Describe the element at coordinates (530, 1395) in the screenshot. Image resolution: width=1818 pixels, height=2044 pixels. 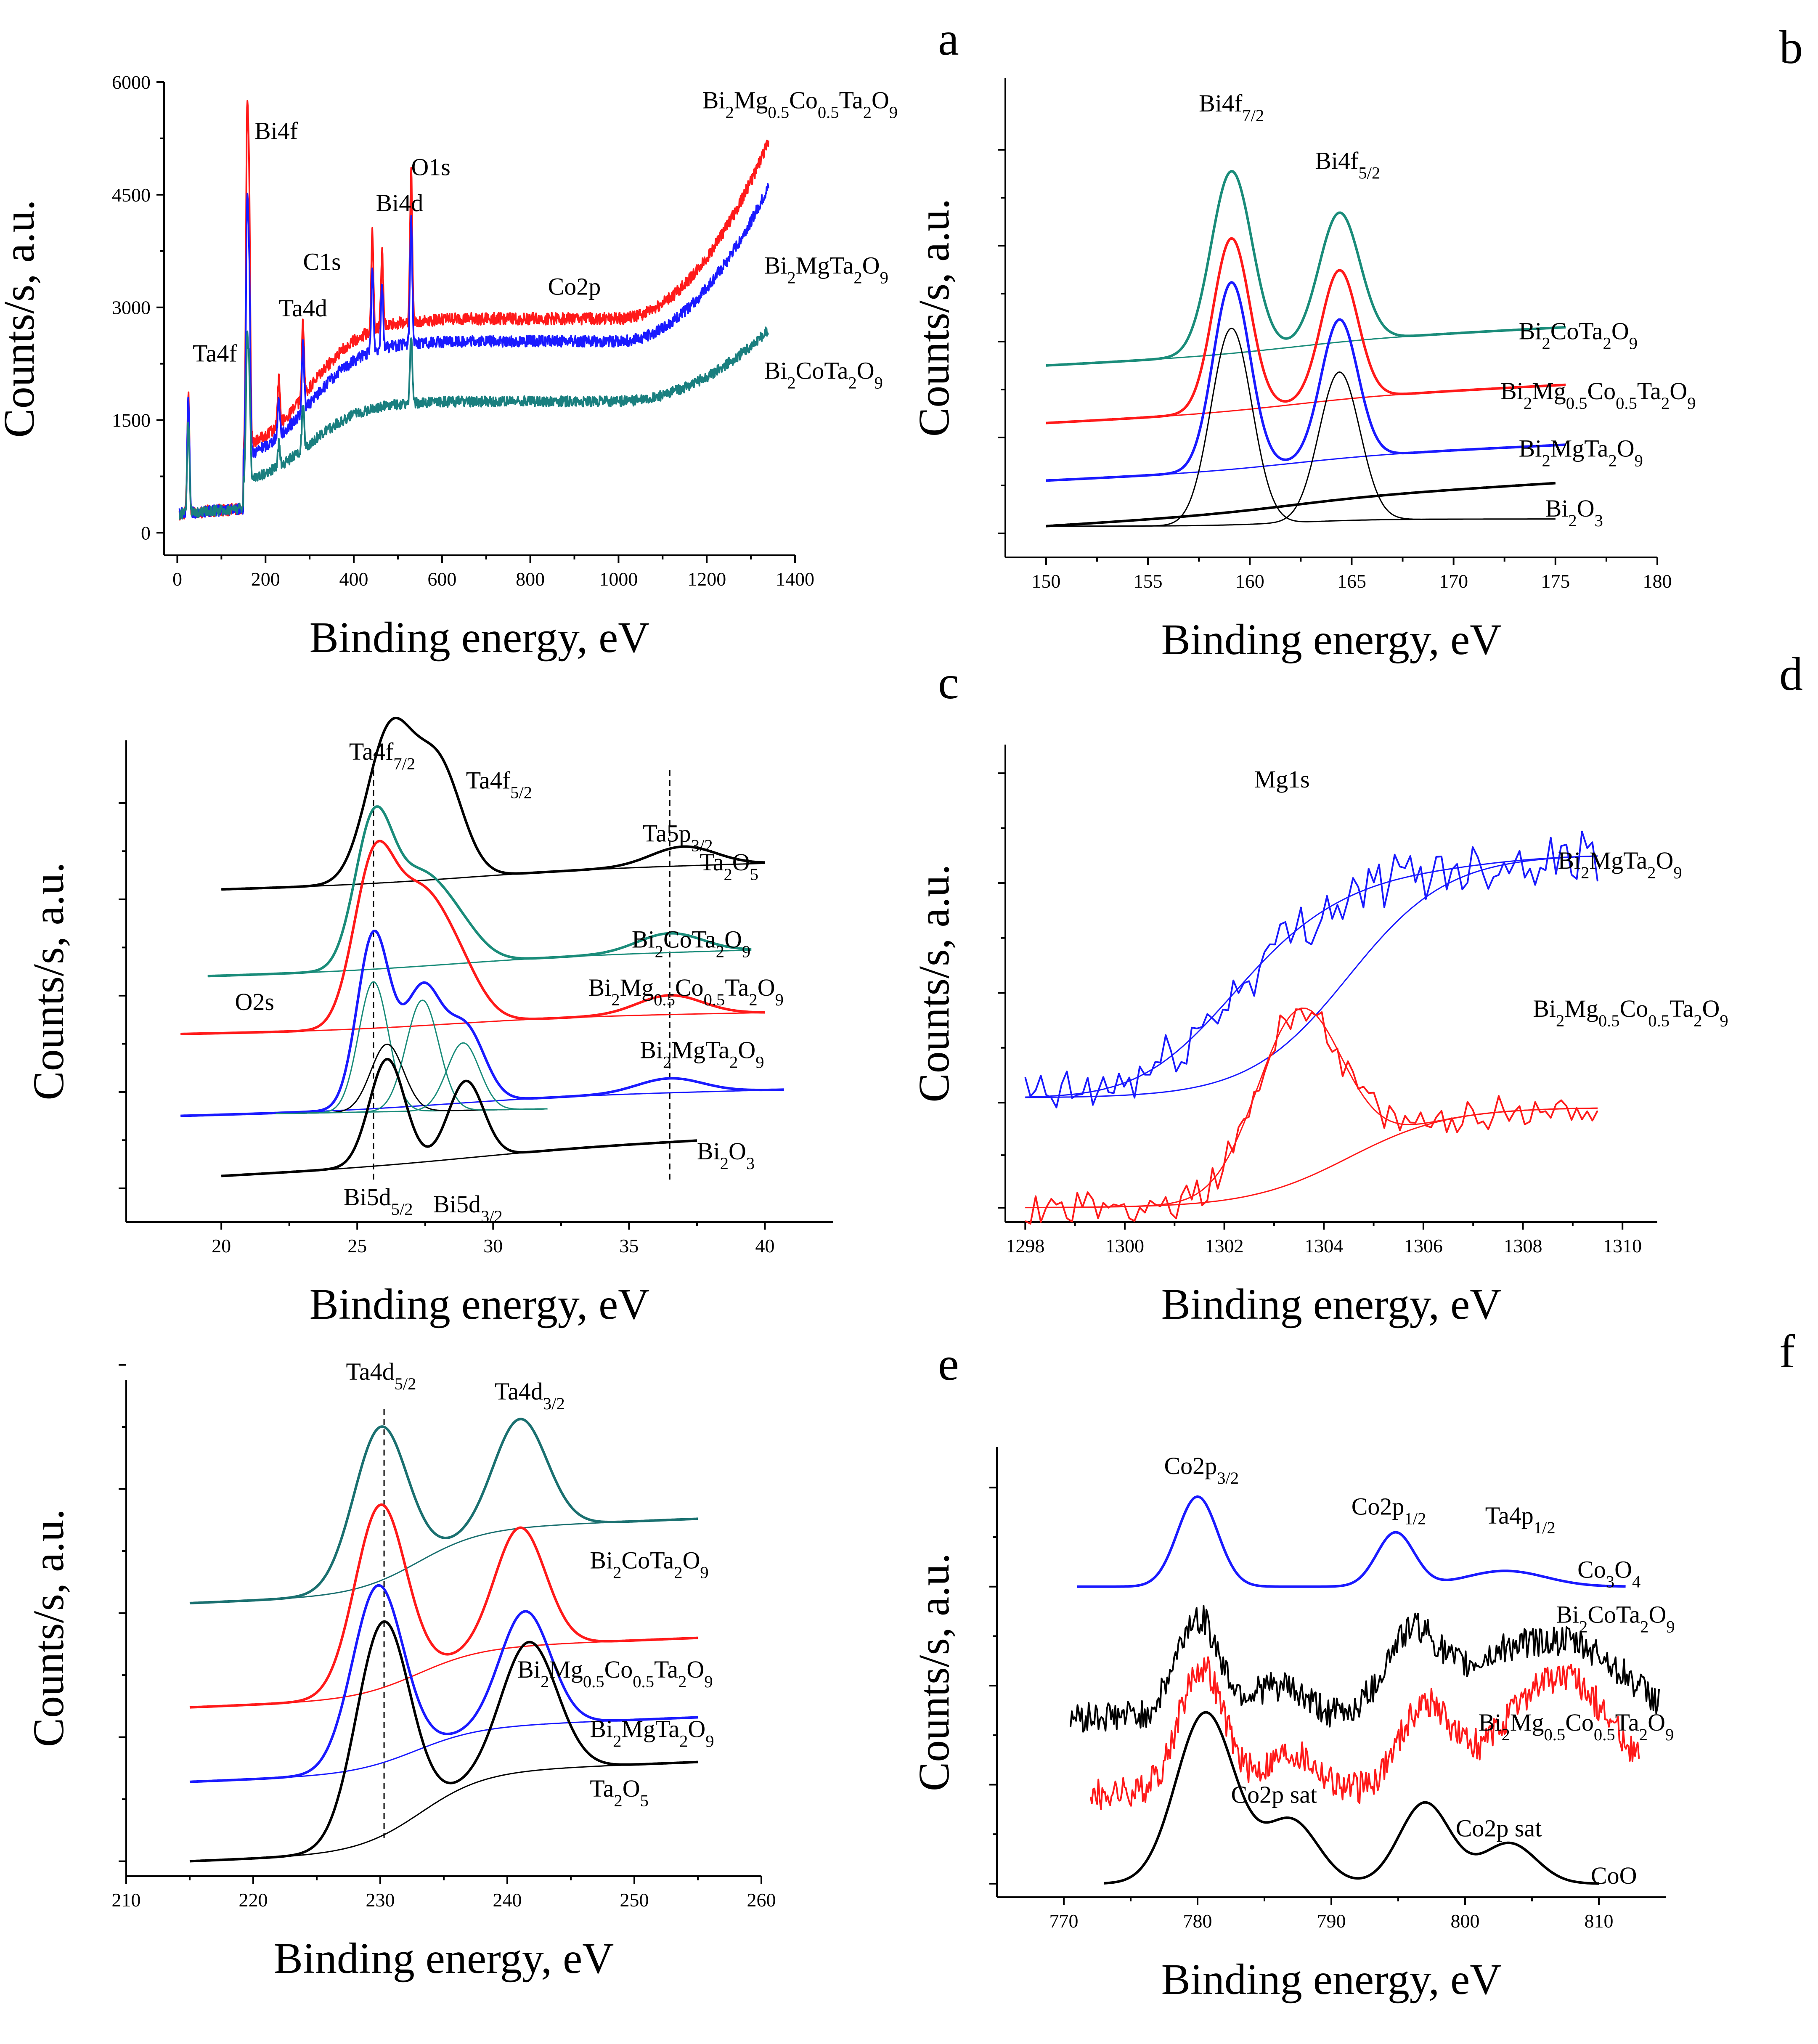
I see `peak-annotation: Ta4d3/2` at that location.